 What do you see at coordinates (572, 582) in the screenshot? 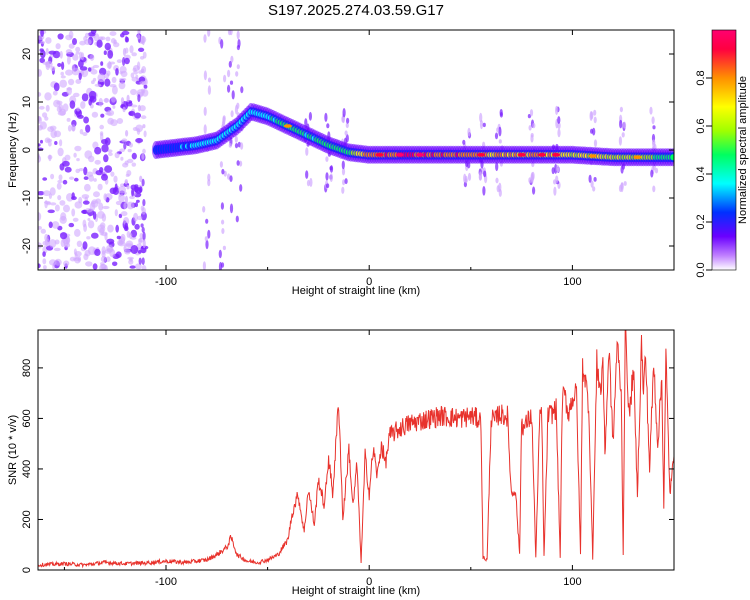
I see `x-tick-label: 100` at bounding box center [572, 582].